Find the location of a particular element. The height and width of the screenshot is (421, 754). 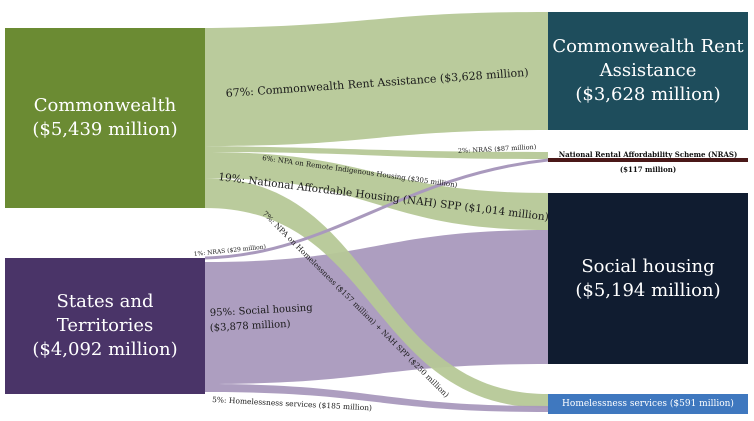

flow-cw-social is located at coordinates (376, 191).